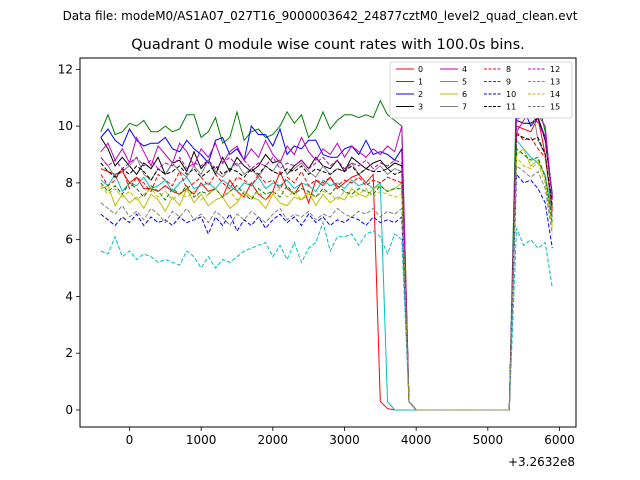 Image resolution: width=640 pixels, height=480 pixels. What do you see at coordinates (344, 440) in the screenshot?
I see `x-tick-label: 3000` at bounding box center [344, 440].